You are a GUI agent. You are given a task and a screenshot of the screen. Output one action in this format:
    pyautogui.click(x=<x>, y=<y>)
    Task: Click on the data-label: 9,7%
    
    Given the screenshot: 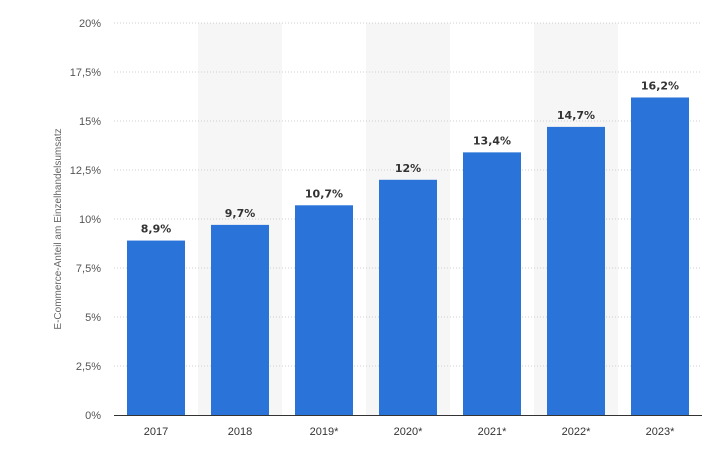 What is the action you would take?
    pyautogui.click(x=240, y=213)
    